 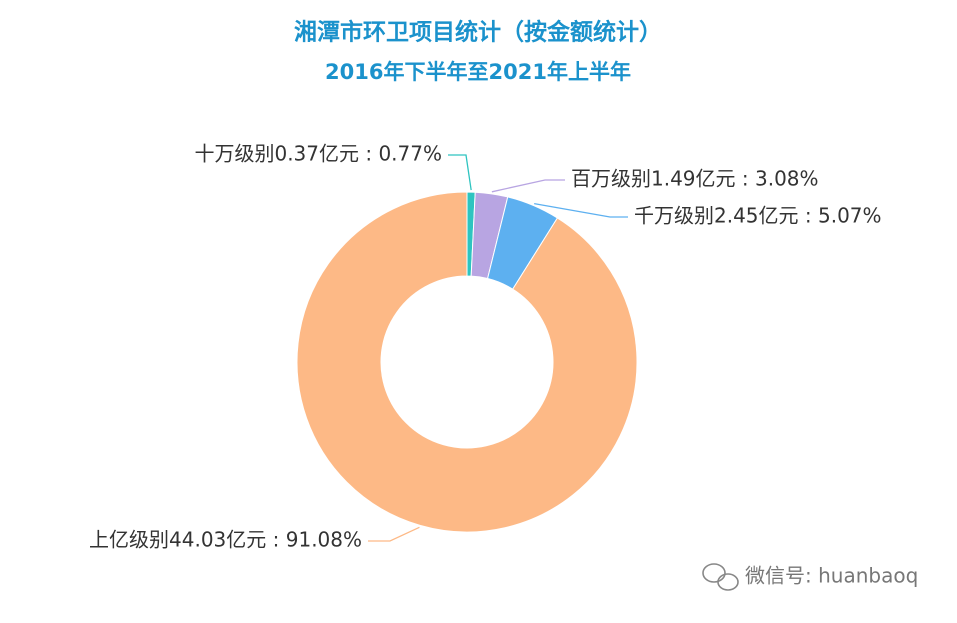 What do you see at coordinates (318, 154) in the screenshot?
I see `data-label: 十万级别0.37亿元 : 0.77%` at bounding box center [318, 154].